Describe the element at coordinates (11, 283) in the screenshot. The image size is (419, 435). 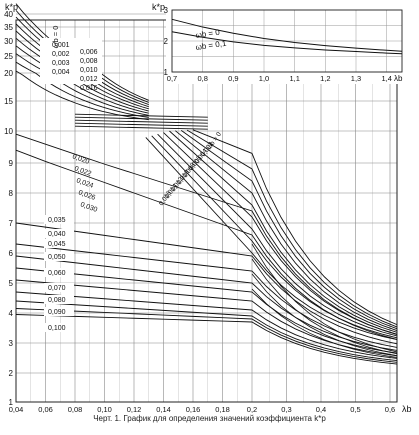
I see `y-tick-label: 5` at that location.